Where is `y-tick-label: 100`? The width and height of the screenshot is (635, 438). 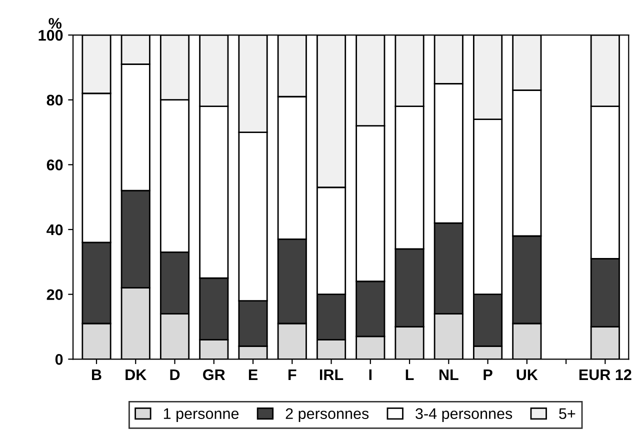 y-tick-label: 100 is located at coordinates (50, 35).